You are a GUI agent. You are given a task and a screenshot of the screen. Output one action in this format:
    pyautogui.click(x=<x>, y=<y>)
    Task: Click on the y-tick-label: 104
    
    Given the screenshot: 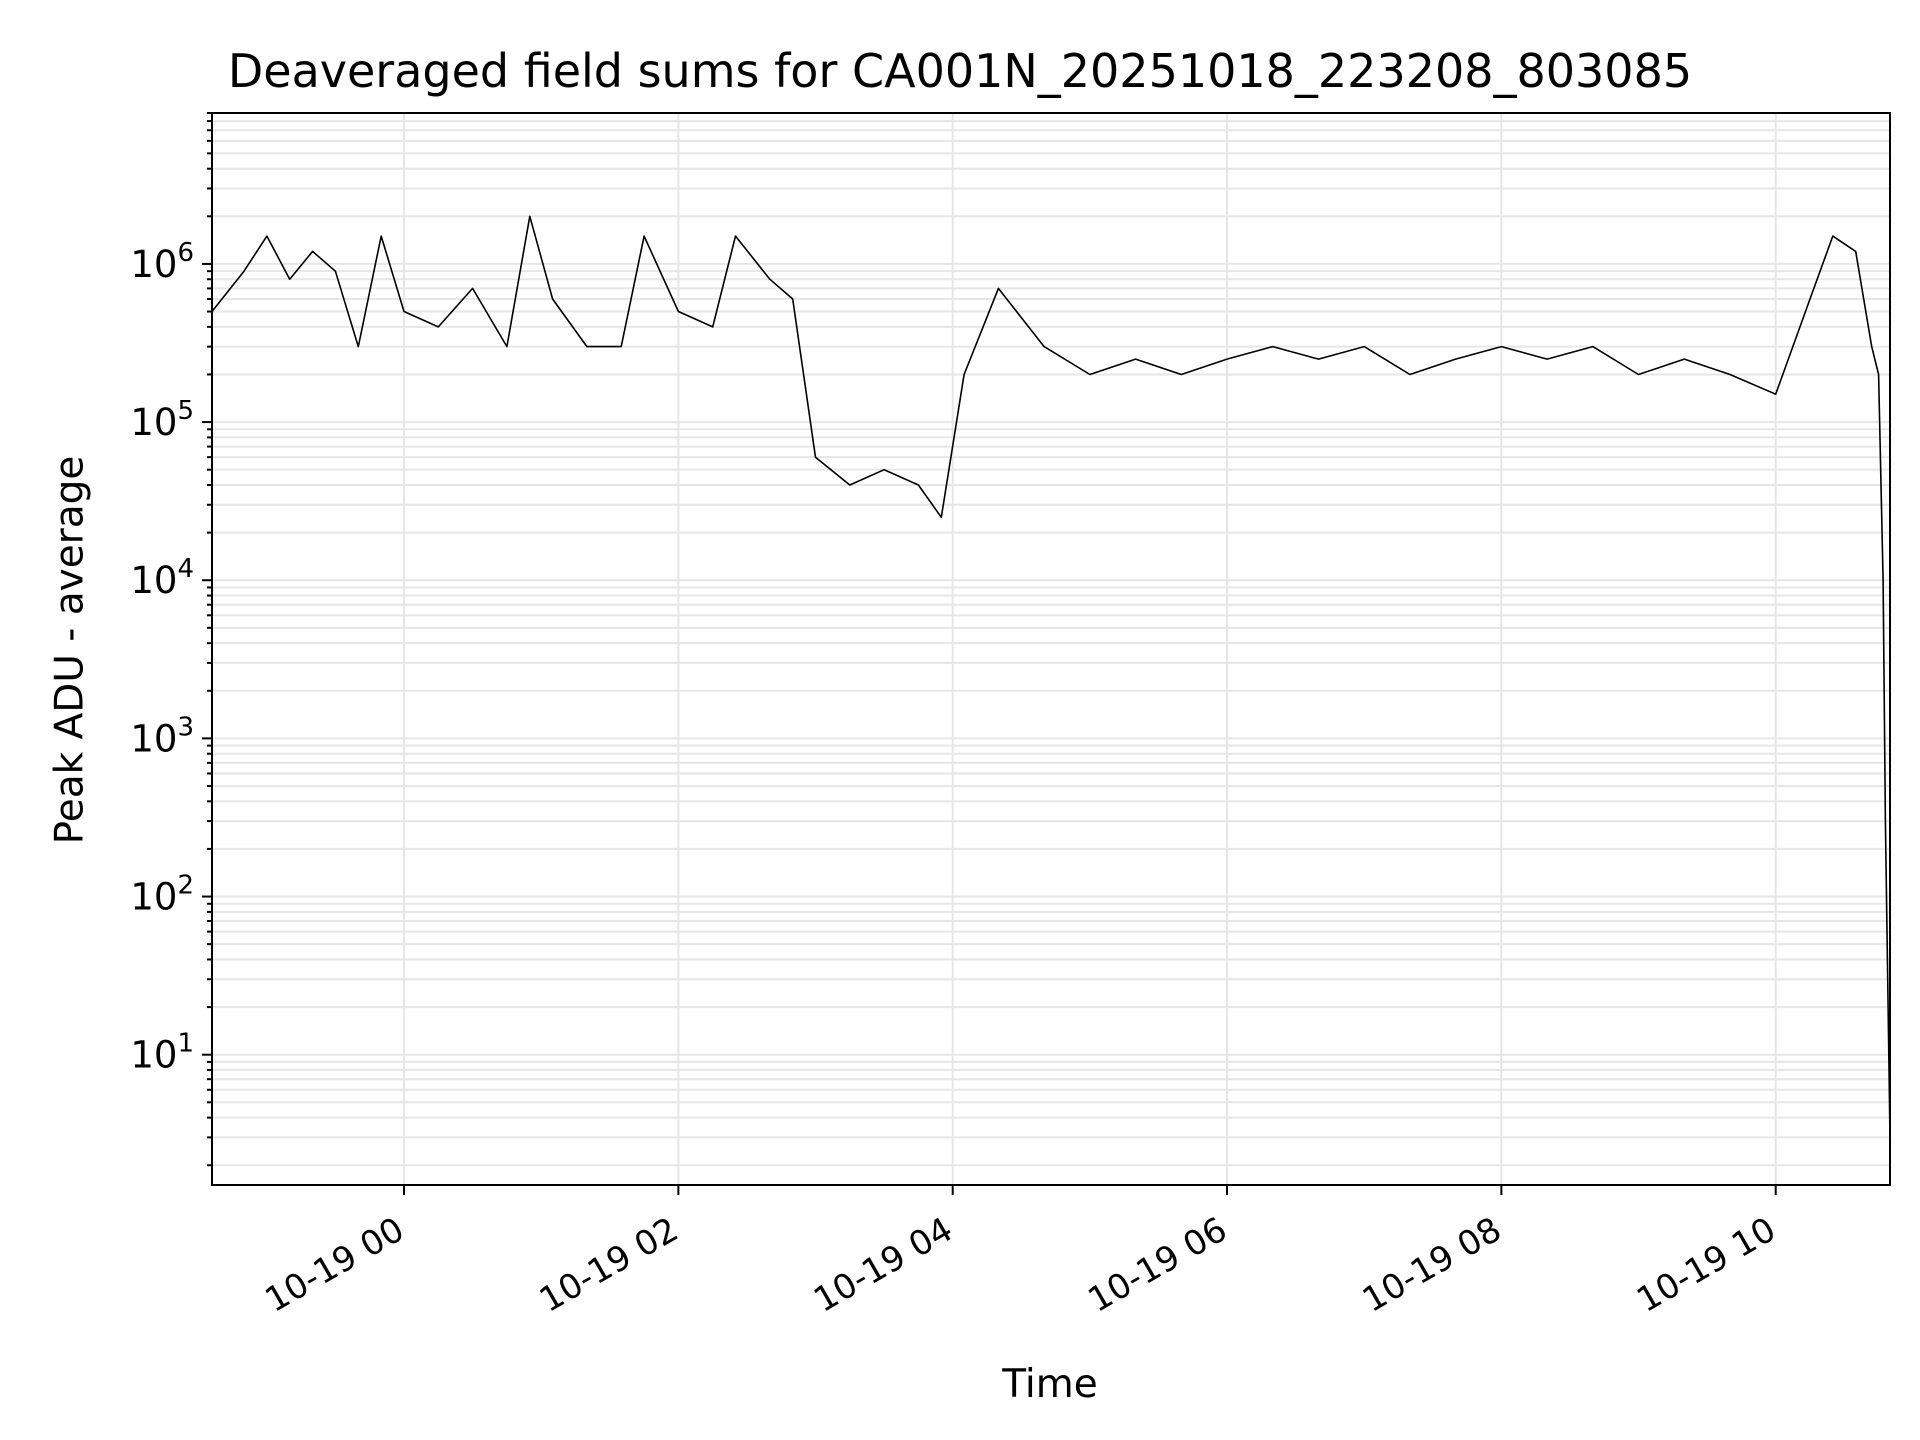 What is the action you would take?
    pyautogui.click(x=162, y=578)
    